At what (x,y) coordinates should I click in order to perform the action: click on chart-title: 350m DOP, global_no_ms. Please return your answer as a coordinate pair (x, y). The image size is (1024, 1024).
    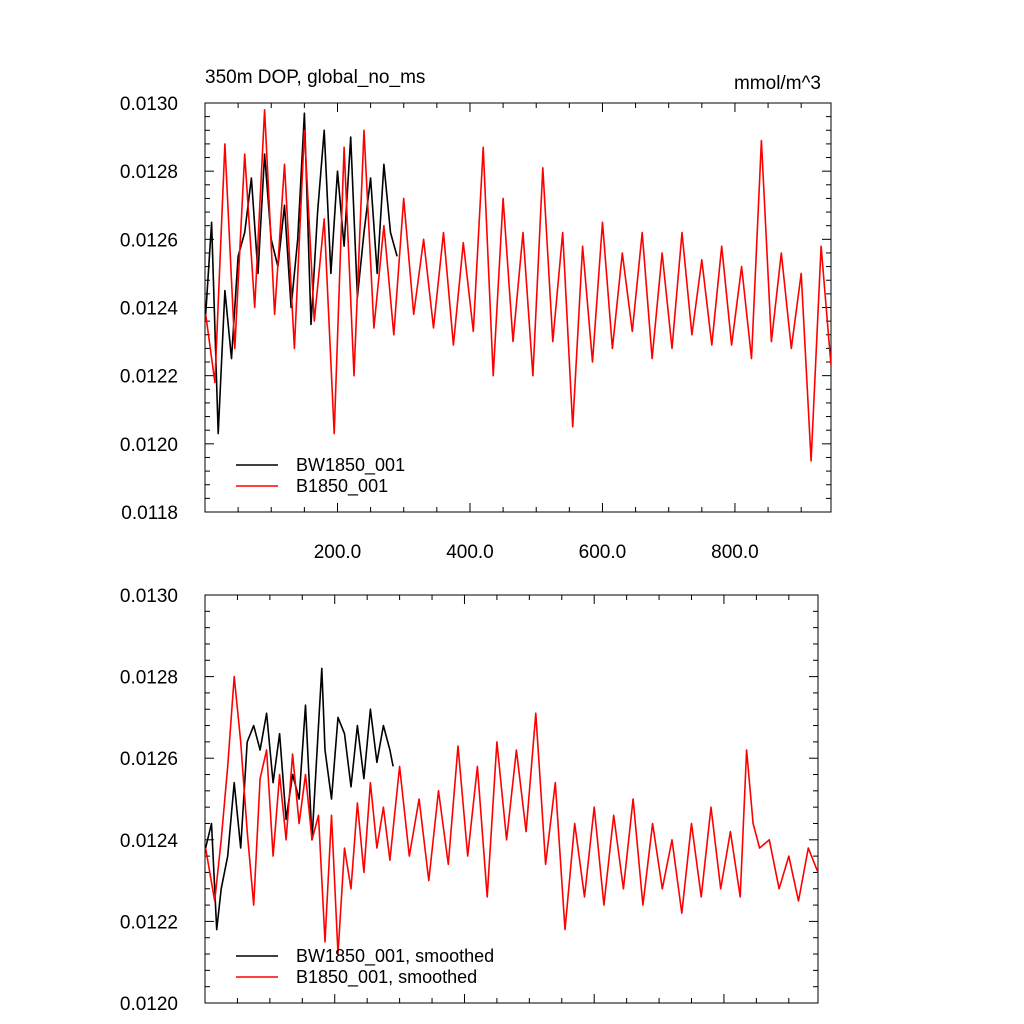
    Looking at the image, I should click on (315, 77).